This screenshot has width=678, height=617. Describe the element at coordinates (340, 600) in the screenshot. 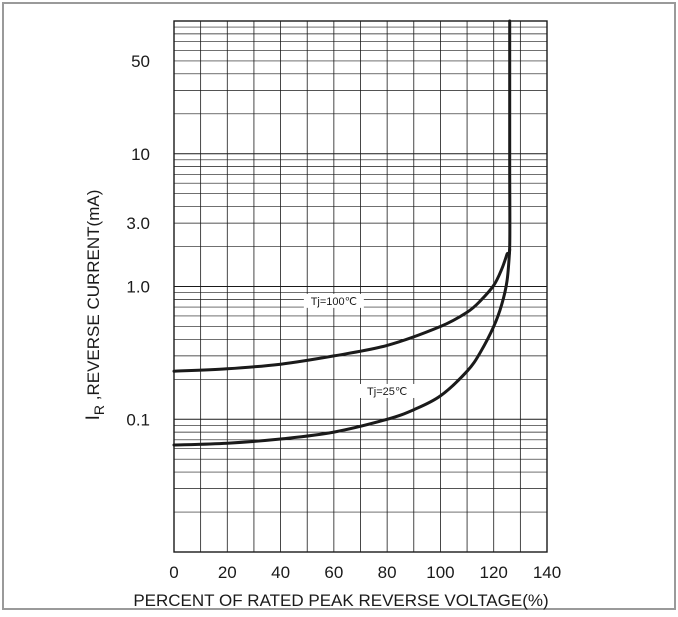

I see `x-axis-label: PERCENT OF RATED PEAK REVERSE VOLTAGE(%)` at that location.